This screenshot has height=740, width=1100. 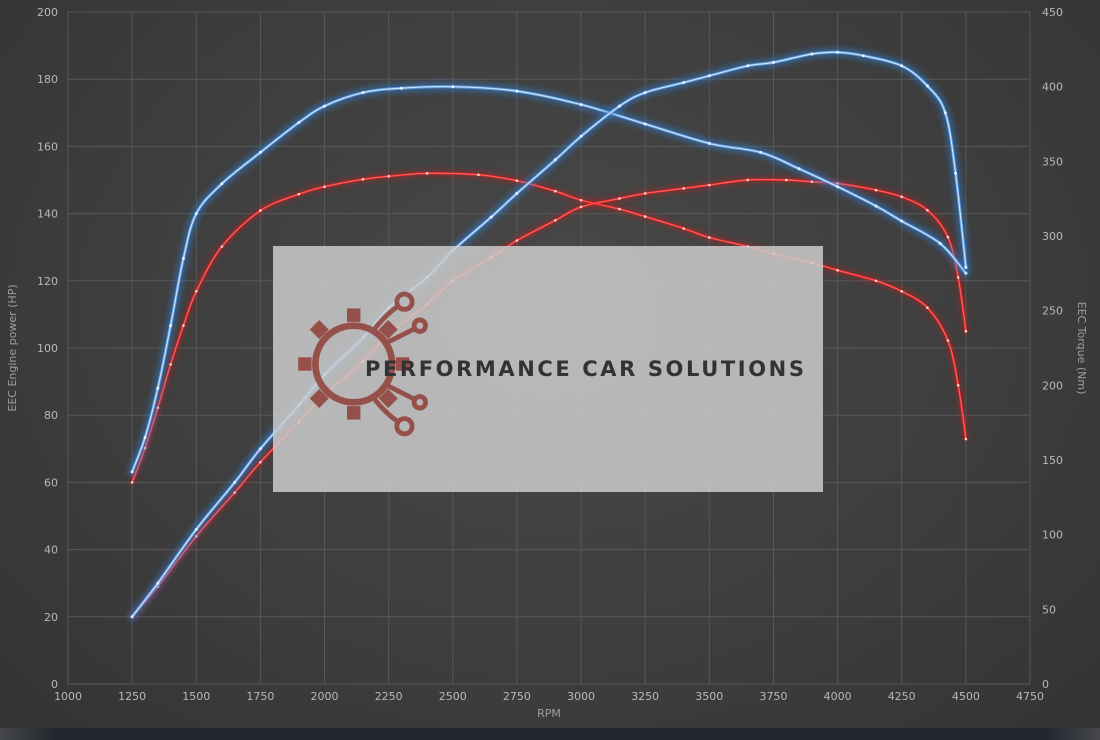 I want to click on x-tick-label: 3000, so click(x=581, y=696).